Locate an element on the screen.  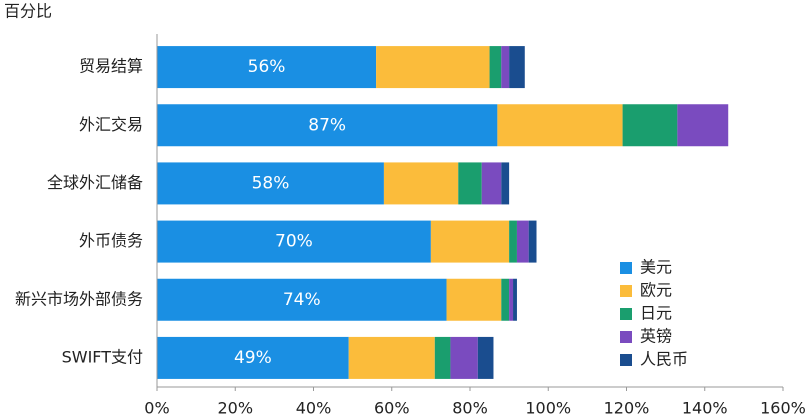
value-label: 87% is located at coordinates (327, 125).